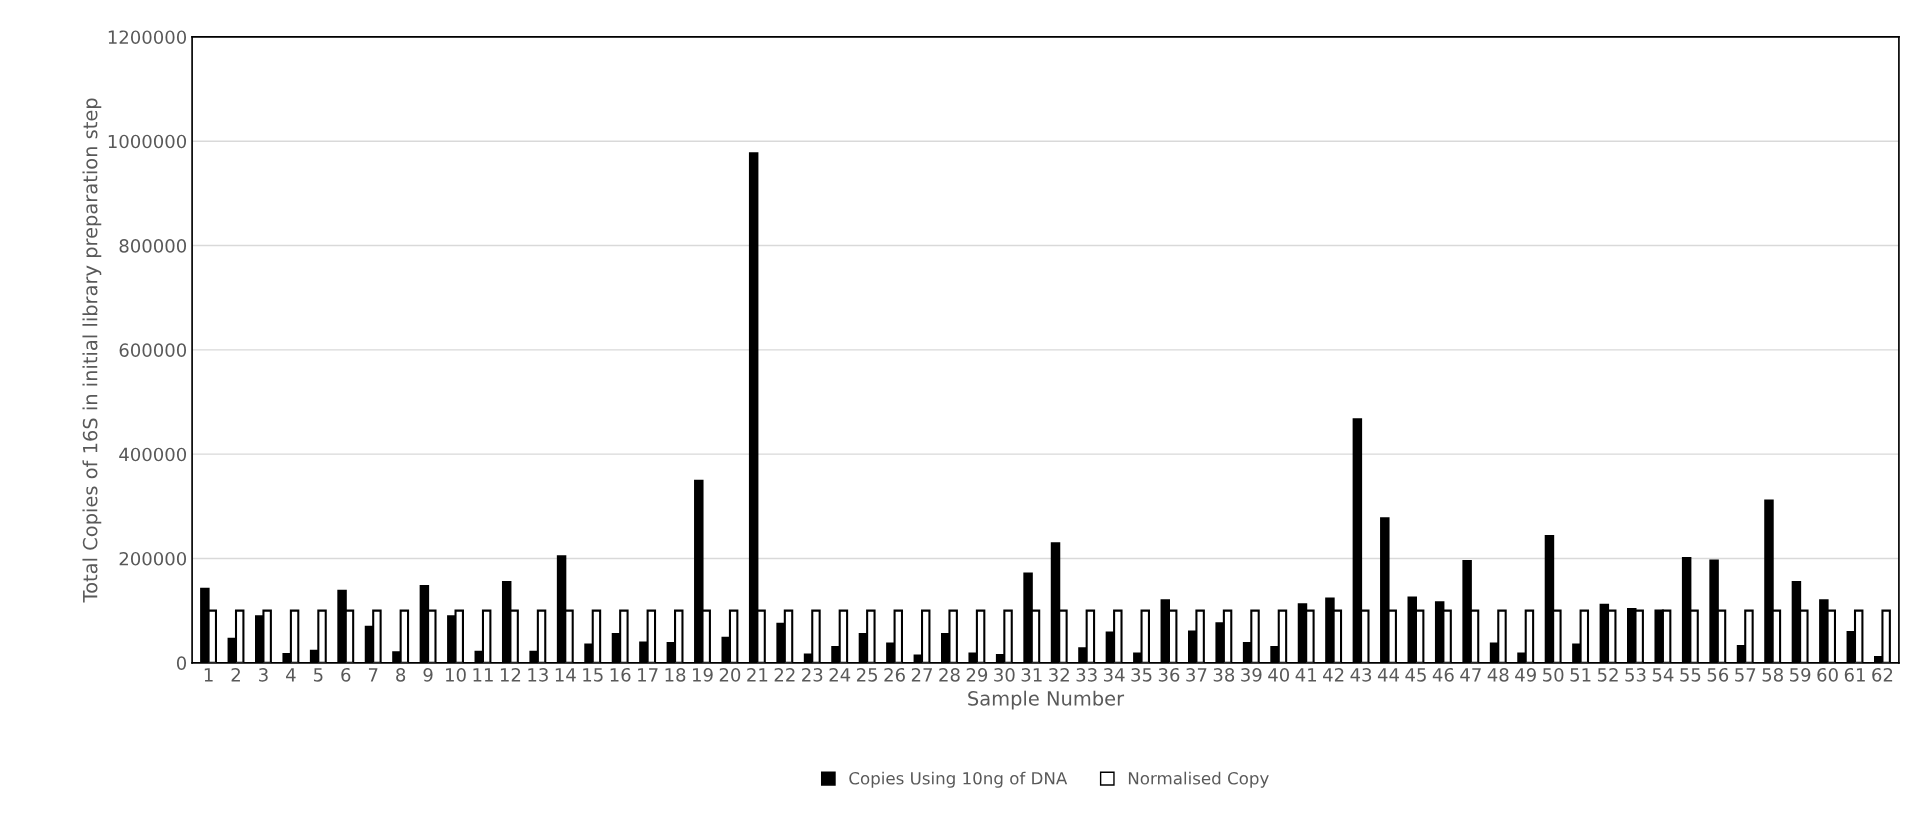 The height and width of the screenshot is (839, 1921). I want to click on y-tick-label: 800000, so click(153, 246).